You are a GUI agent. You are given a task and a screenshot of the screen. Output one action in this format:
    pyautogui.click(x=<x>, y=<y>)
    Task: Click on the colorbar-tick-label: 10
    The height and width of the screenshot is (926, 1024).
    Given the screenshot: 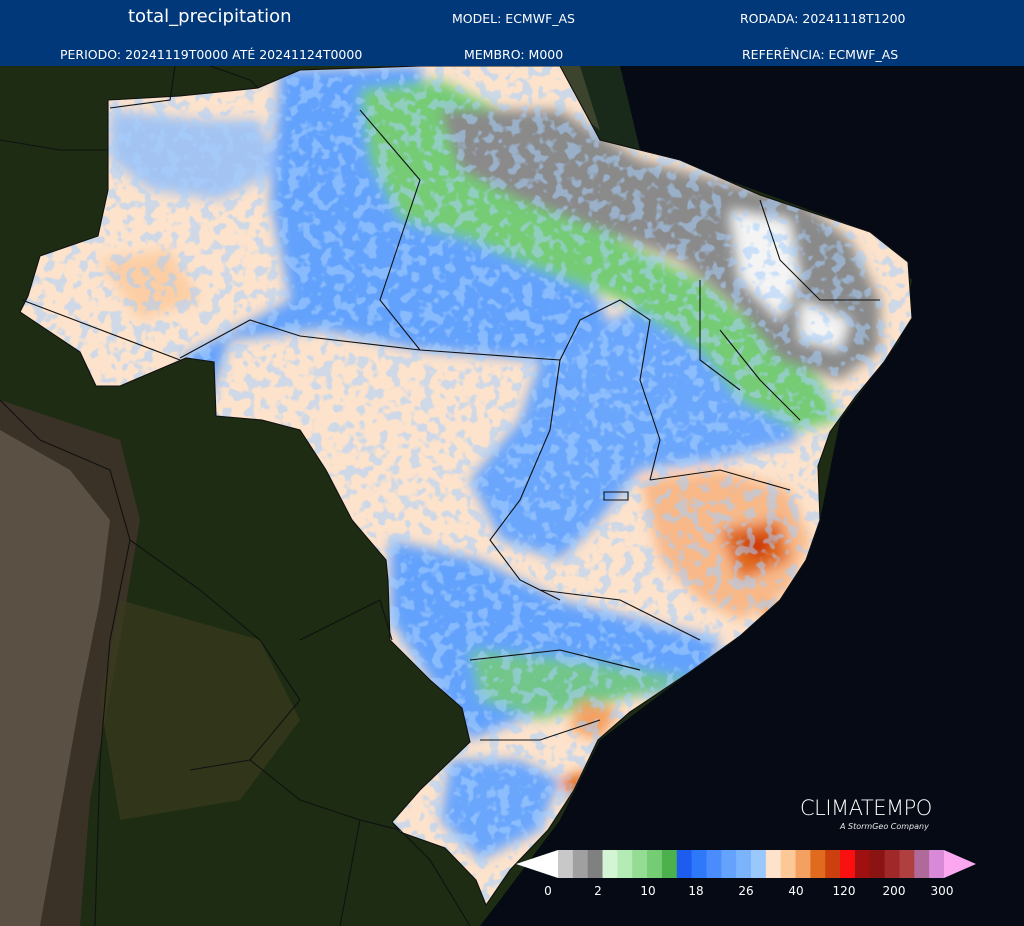 What is the action you would take?
    pyautogui.click(x=648, y=891)
    